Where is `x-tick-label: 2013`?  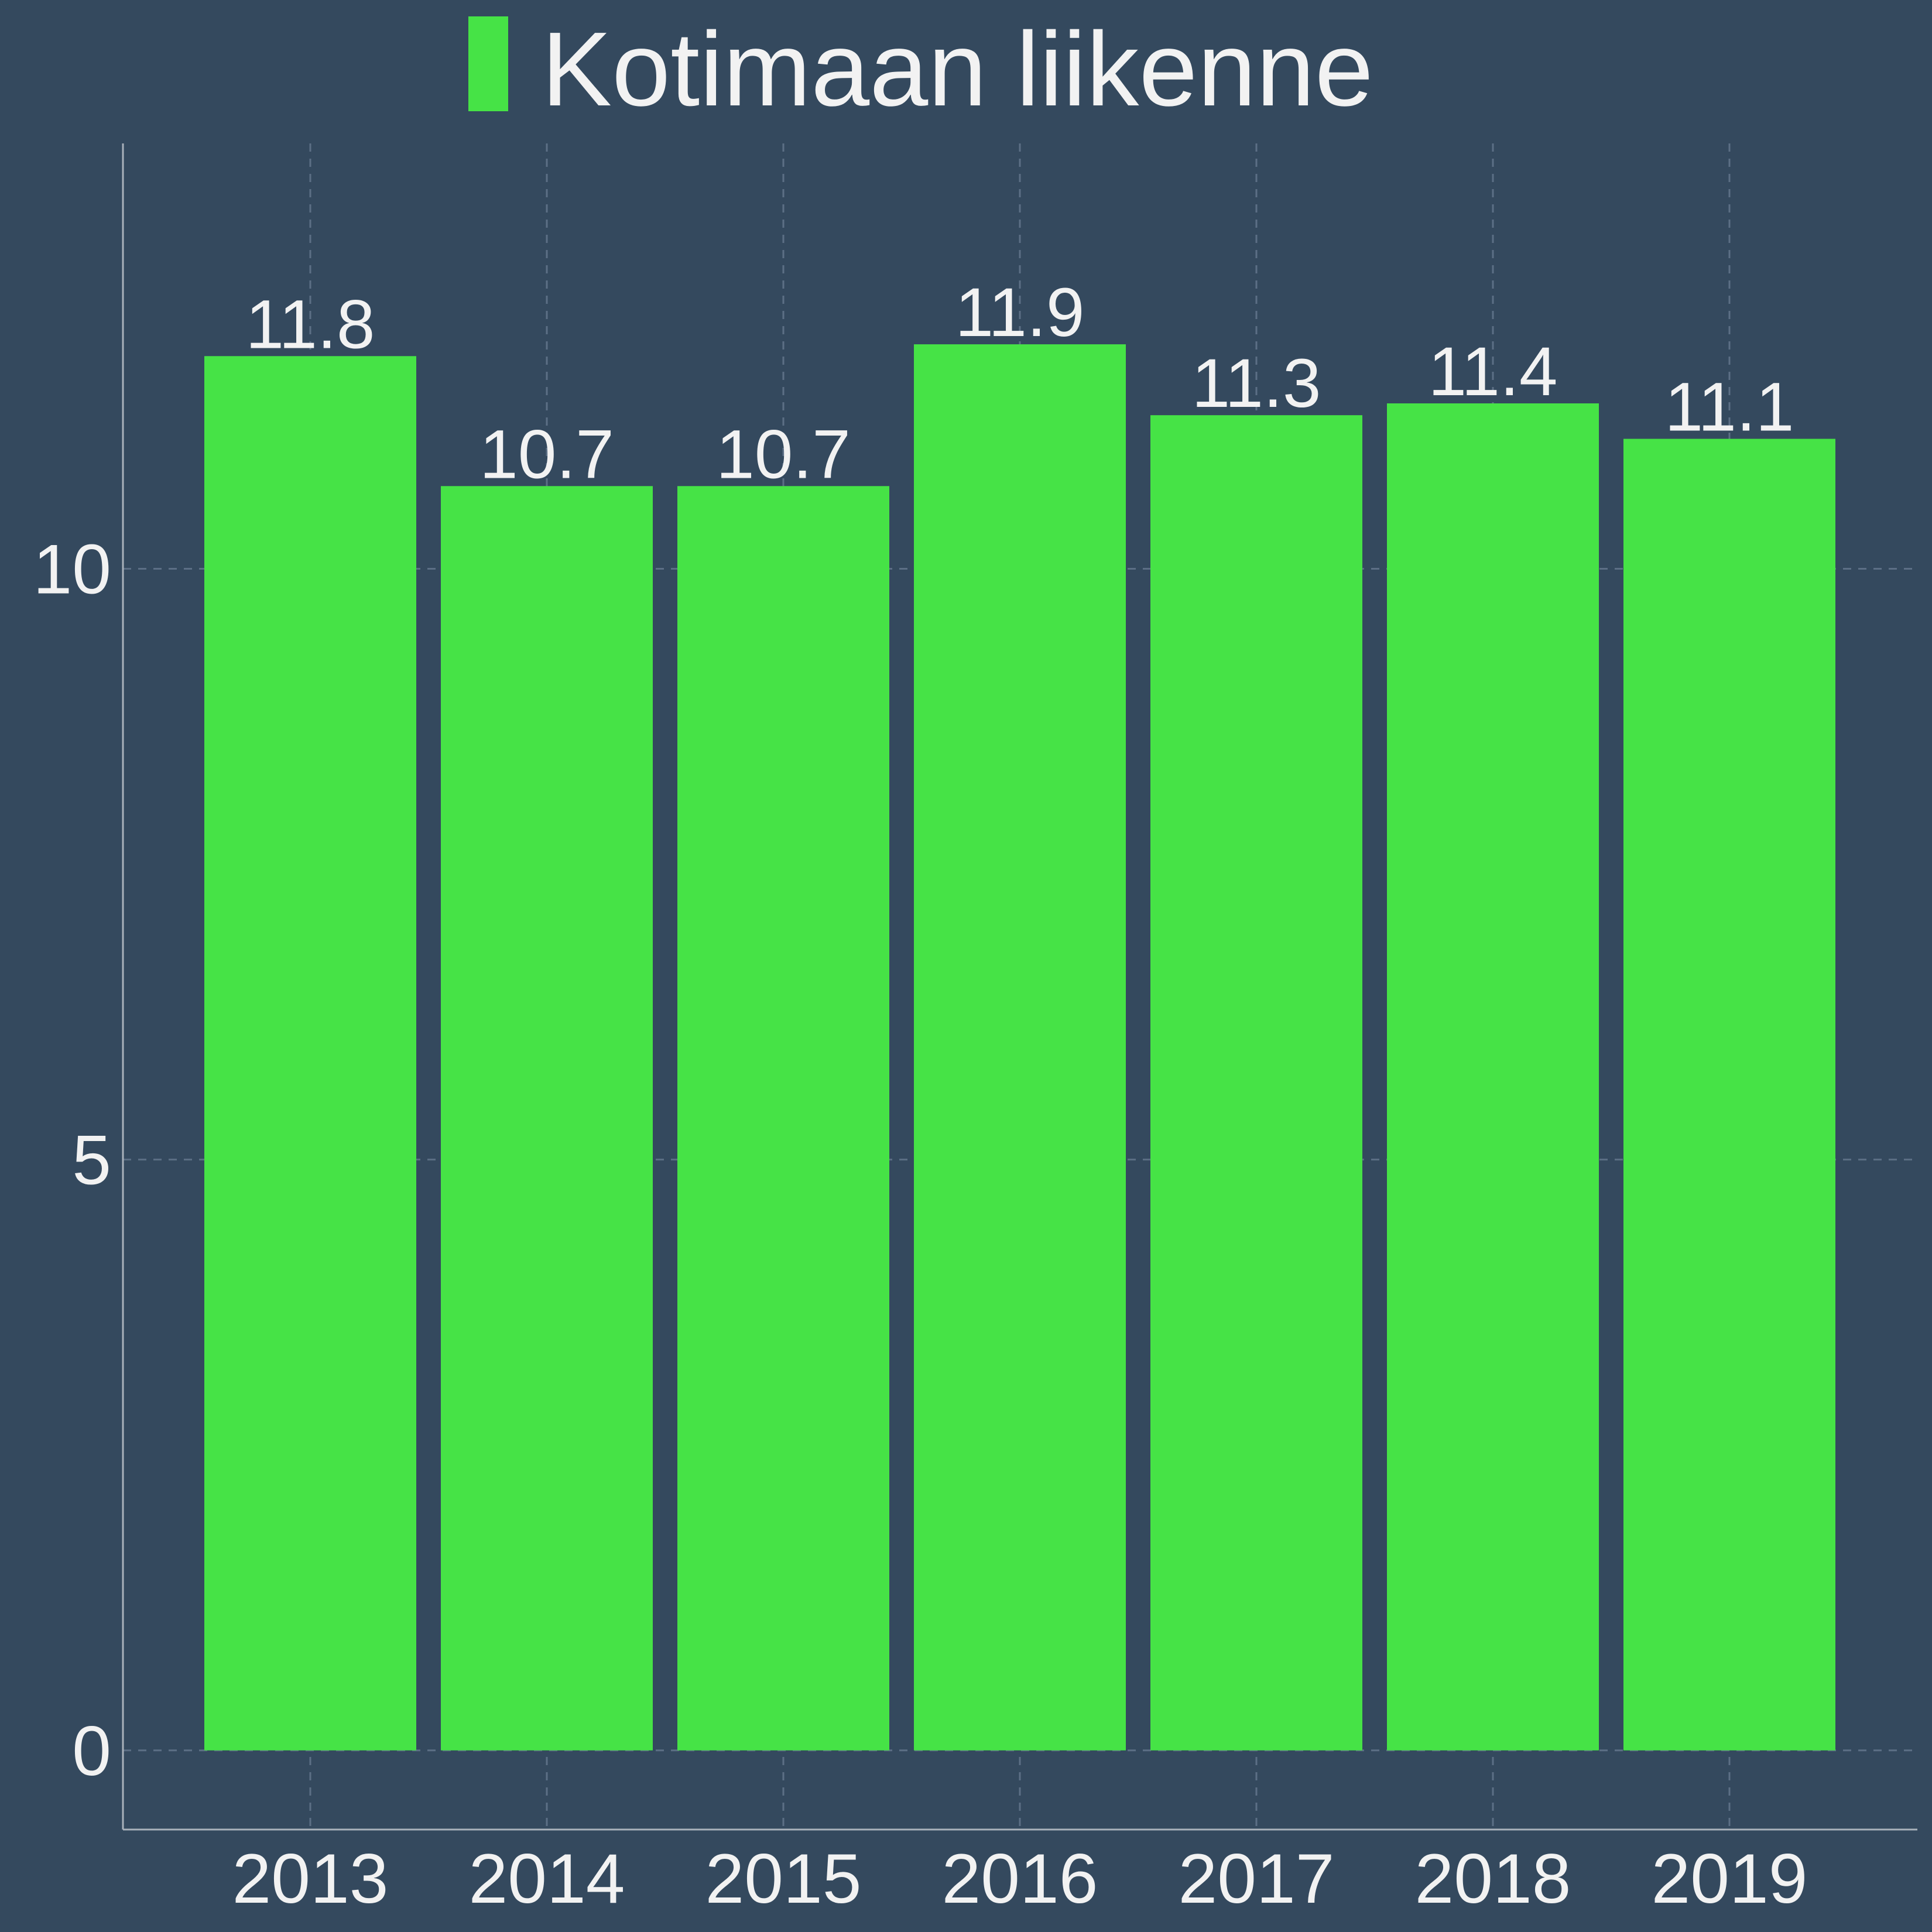
x-tick-label: 2013 is located at coordinates (310, 1878).